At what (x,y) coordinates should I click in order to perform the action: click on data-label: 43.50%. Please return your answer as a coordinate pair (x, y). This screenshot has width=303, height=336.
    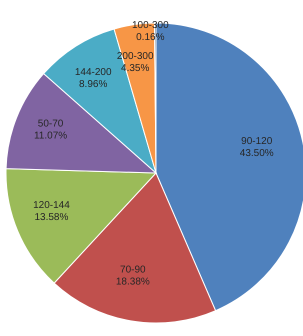
    Looking at the image, I should click on (257, 154).